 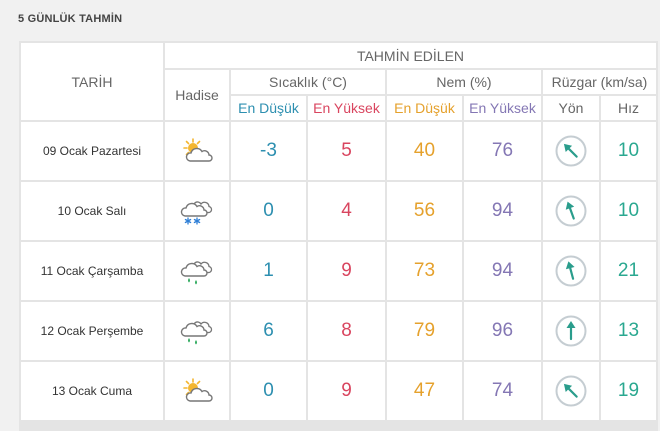 I want to click on header-humidity-min: En Düşük, so click(x=424, y=108).